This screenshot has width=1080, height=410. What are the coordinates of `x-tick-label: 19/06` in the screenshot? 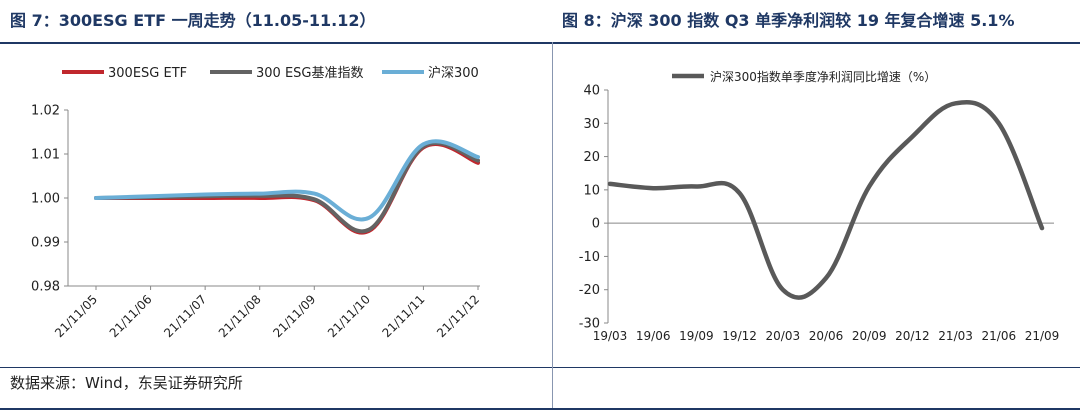 It's located at (653, 336).